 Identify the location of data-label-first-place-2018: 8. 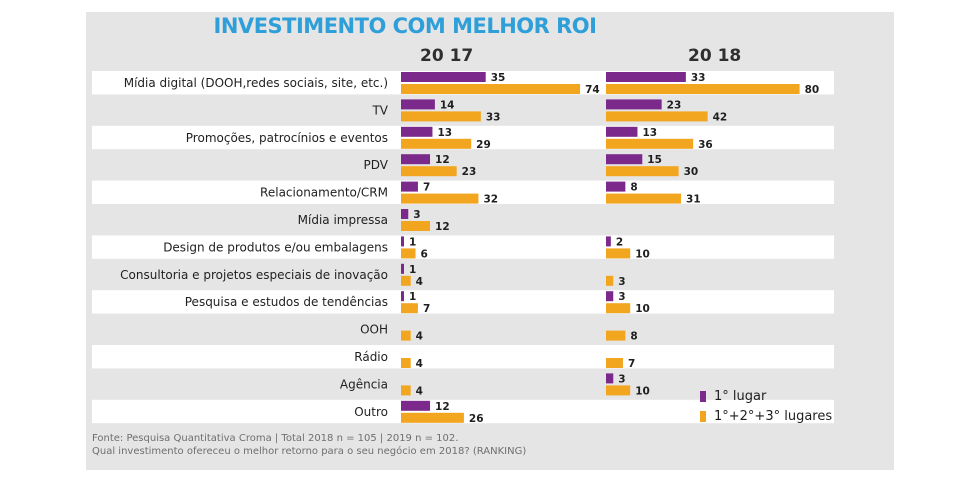
(633, 188).